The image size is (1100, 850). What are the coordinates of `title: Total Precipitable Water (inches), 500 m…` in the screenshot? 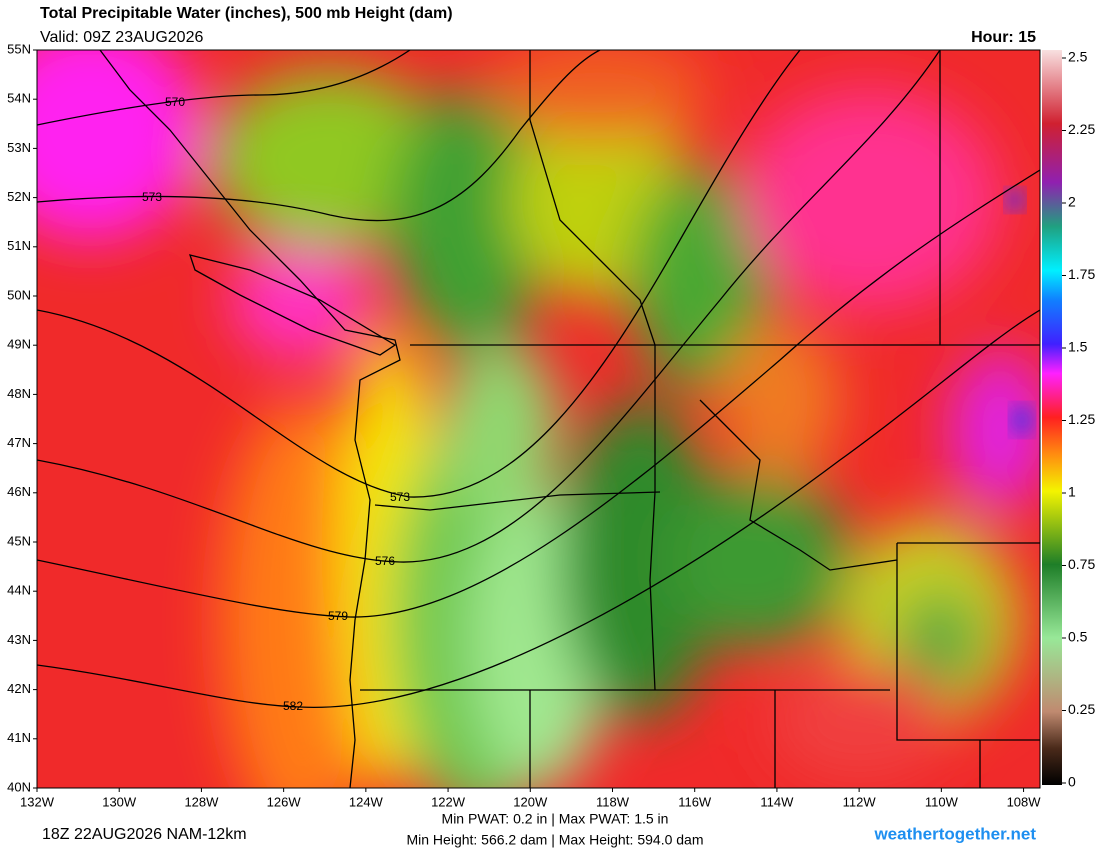 It's located at (246, 13).